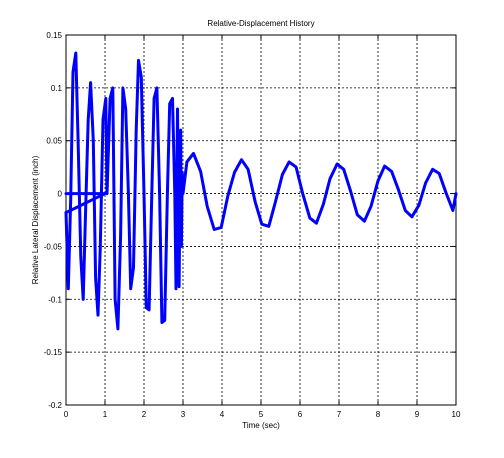  I want to click on x-tick-label: 9, so click(417, 414).